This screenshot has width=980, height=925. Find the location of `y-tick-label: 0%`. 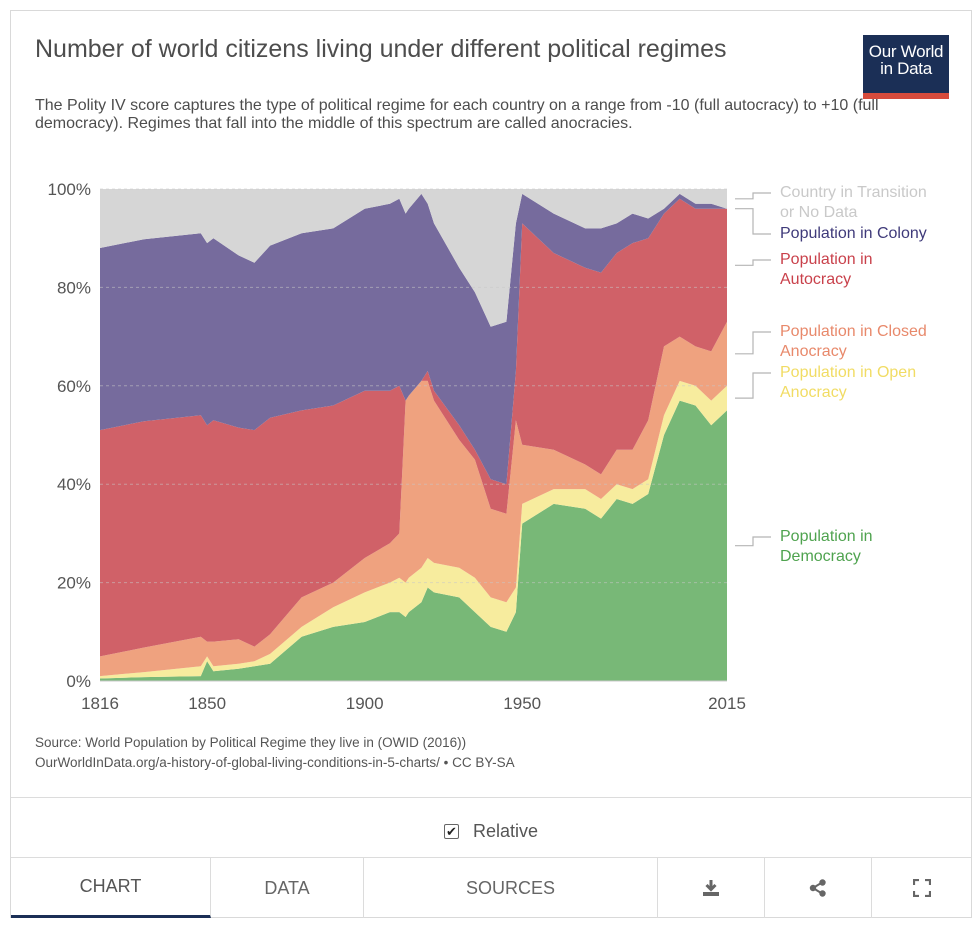

y-tick-label: 0% is located at coordinates (78, 681).